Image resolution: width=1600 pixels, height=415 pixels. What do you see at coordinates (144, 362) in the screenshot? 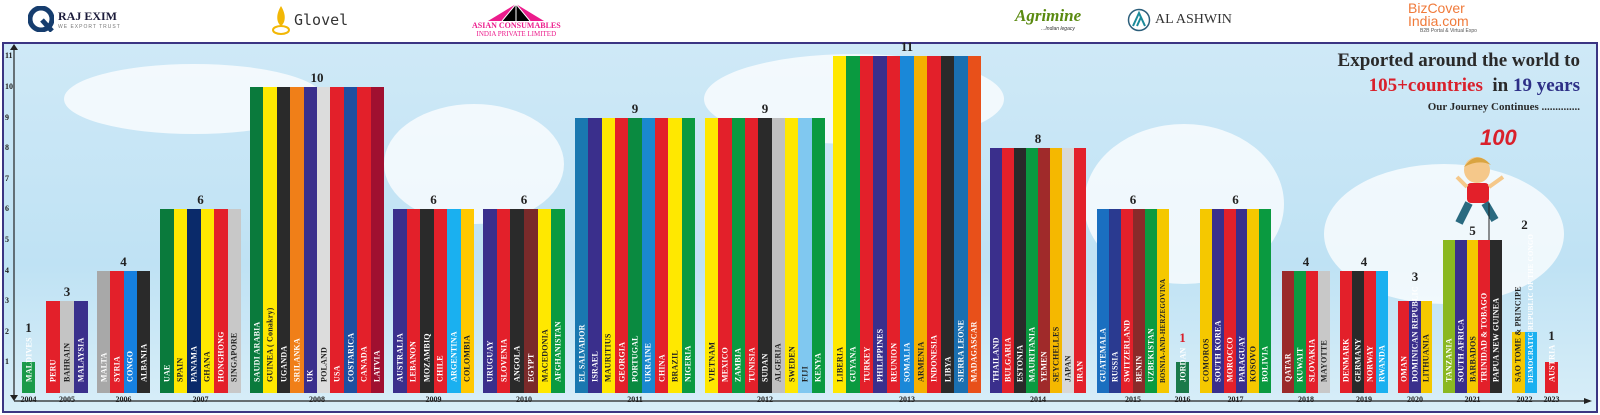
I see `bar-country-label: ALBANIA` at bounding box center [144, 362].